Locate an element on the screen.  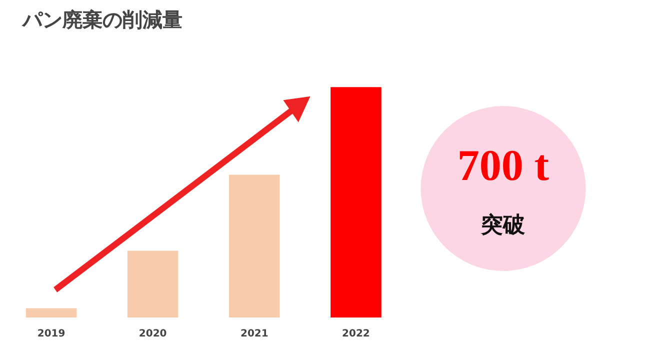
text: 突破 is located at coordinates (503, 225).